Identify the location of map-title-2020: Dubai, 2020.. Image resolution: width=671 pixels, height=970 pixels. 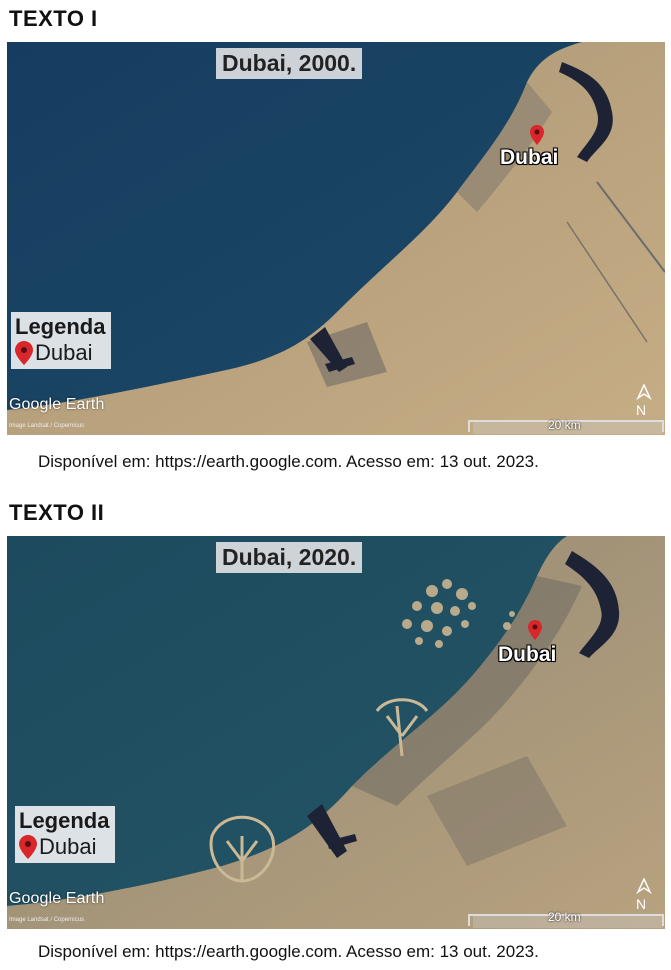
(289, 557).